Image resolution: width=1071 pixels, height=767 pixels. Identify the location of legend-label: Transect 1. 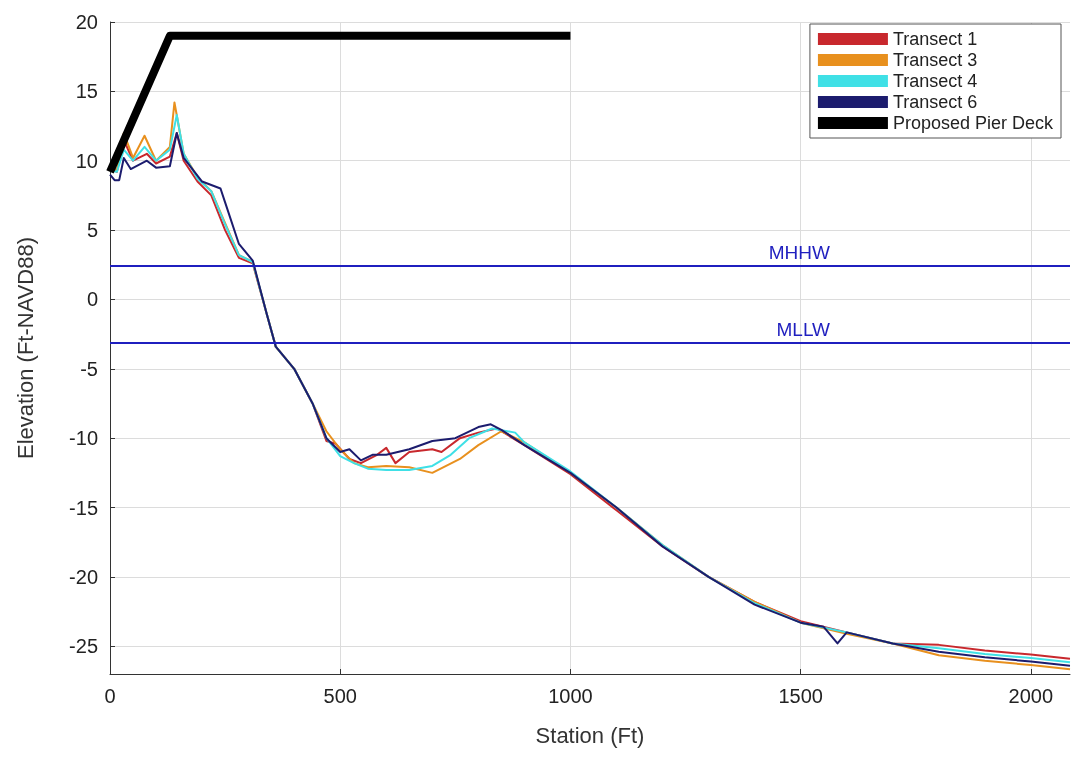
(935, 39).